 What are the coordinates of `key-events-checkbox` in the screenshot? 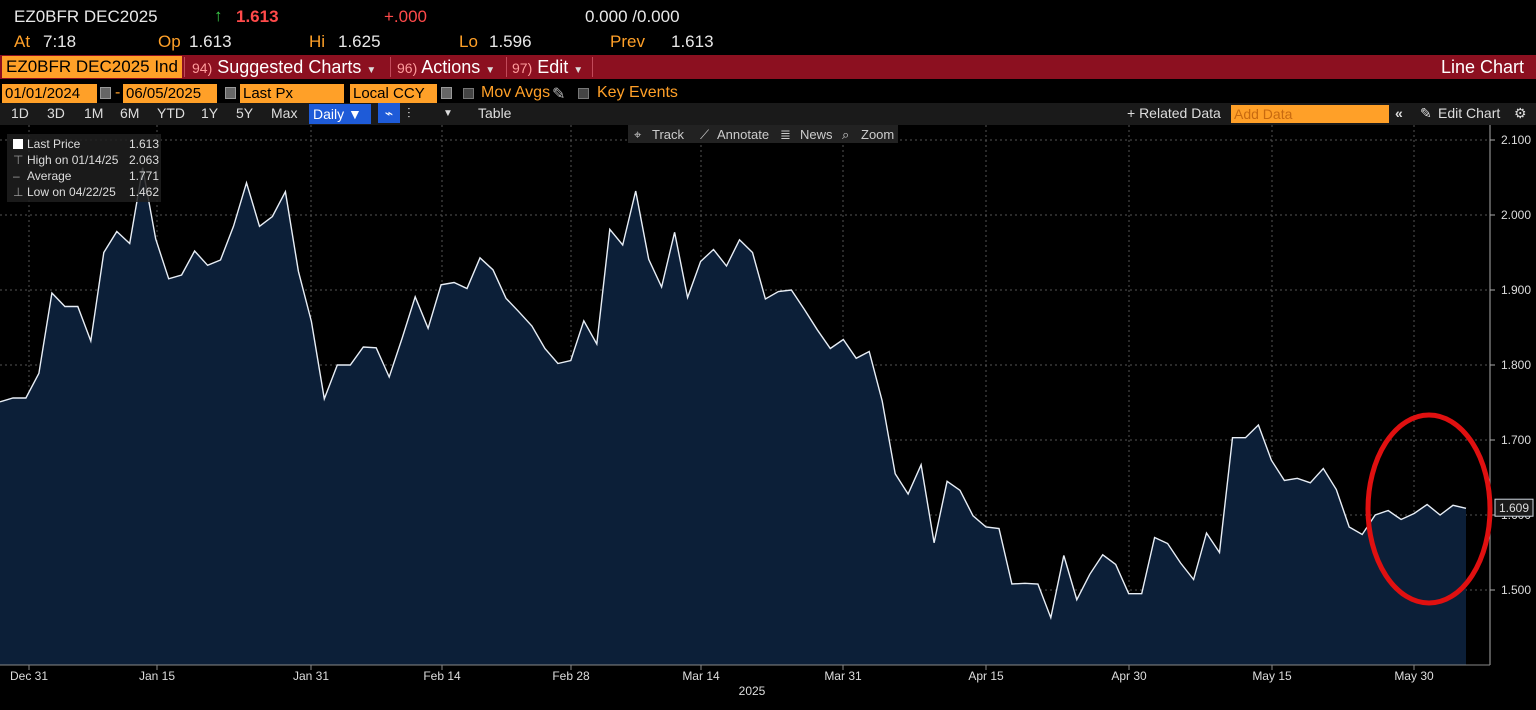 It's located at (583, 93).